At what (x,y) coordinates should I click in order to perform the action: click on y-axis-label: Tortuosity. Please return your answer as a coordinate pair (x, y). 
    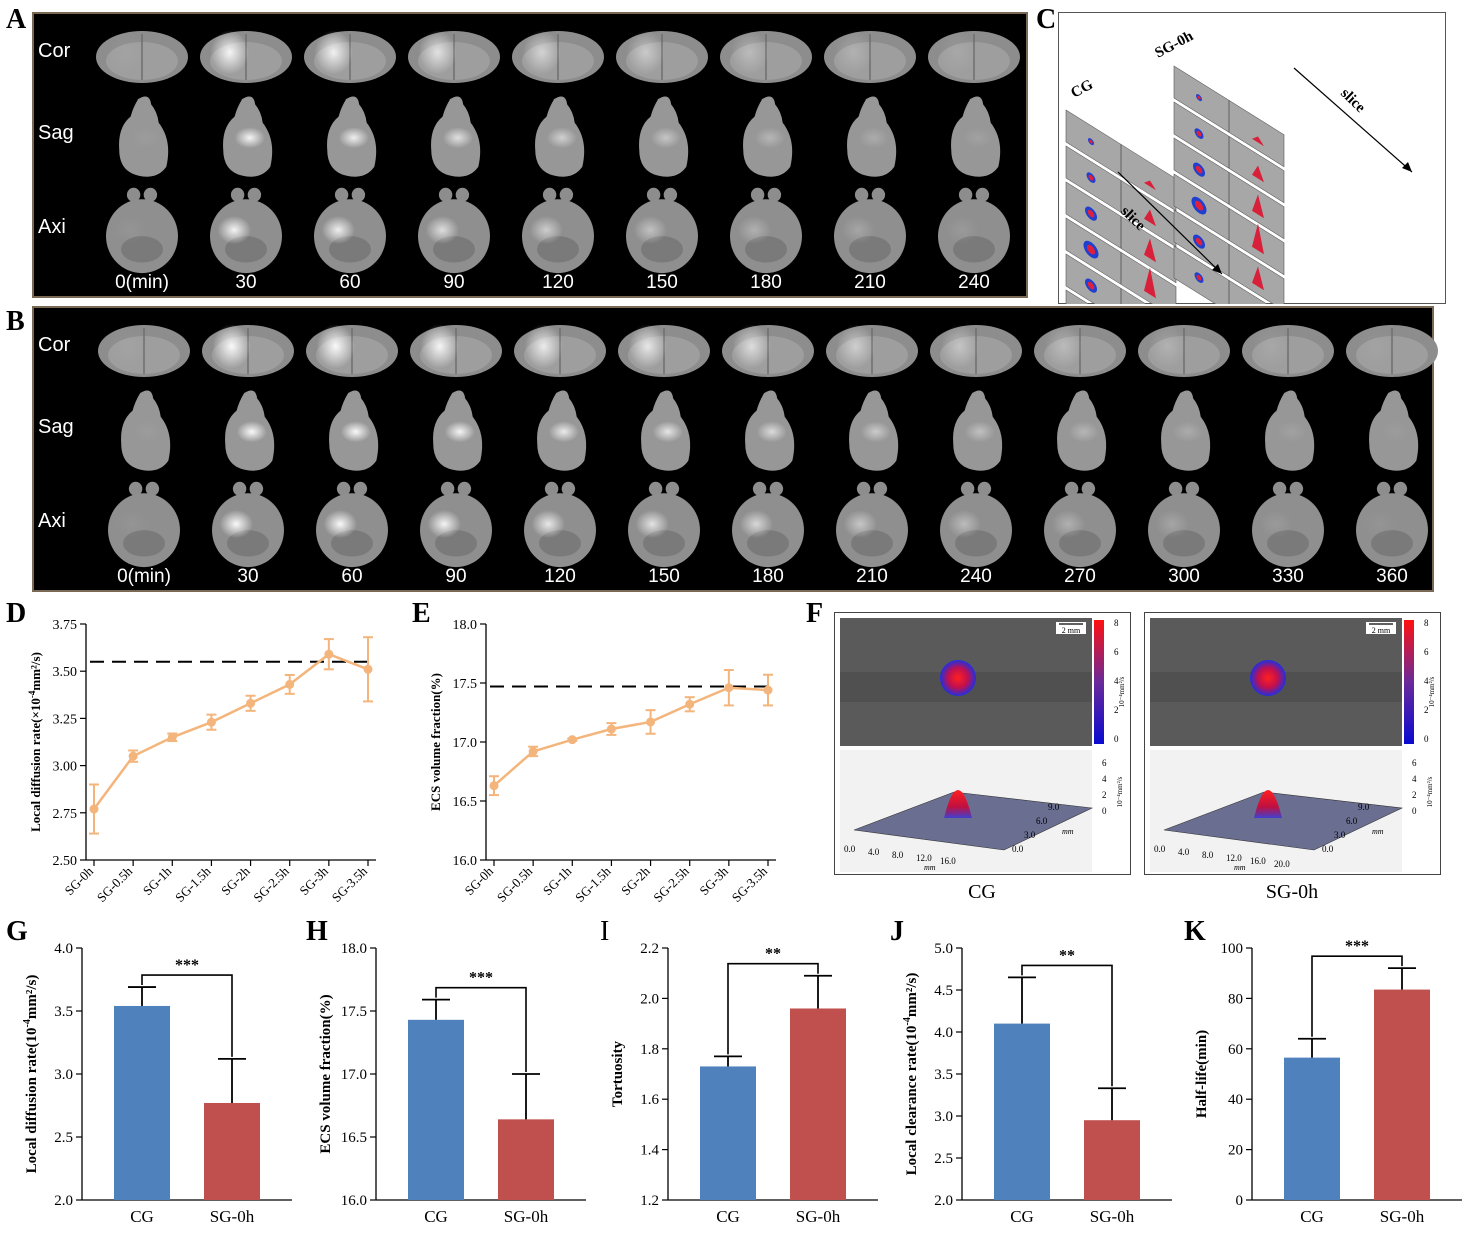
    Looking at the image, I should click on (618, 1073).